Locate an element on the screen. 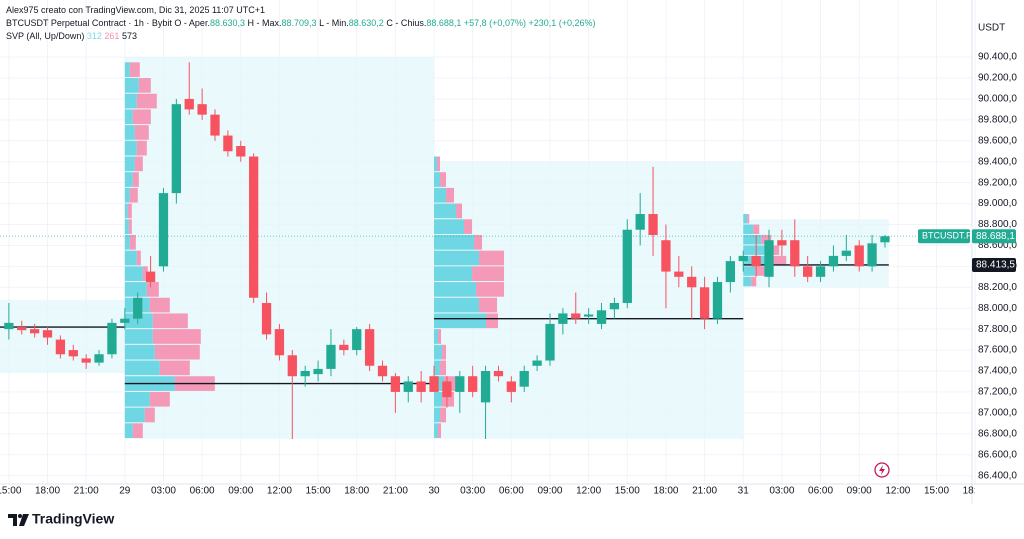 The image size is (1024, 539). legend-key: C - Chius. is located at coordinates (406, 23).